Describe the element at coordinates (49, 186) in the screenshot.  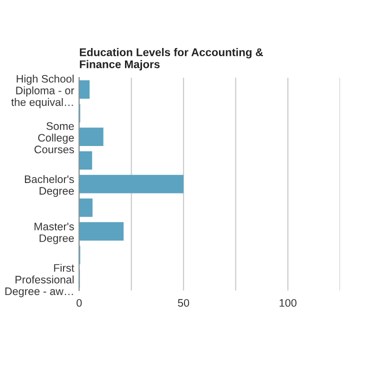
I see `y-tick-label: Bachelor's Degree` at that location.